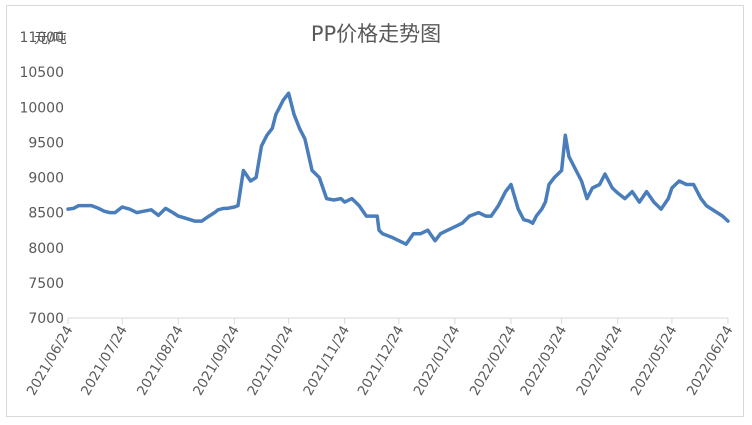 The width and height of the screenshot is (752, 425). Describe the element at coordinates (46, 143) in the screenshot. I see `y-tick-label: 9500` at that location.